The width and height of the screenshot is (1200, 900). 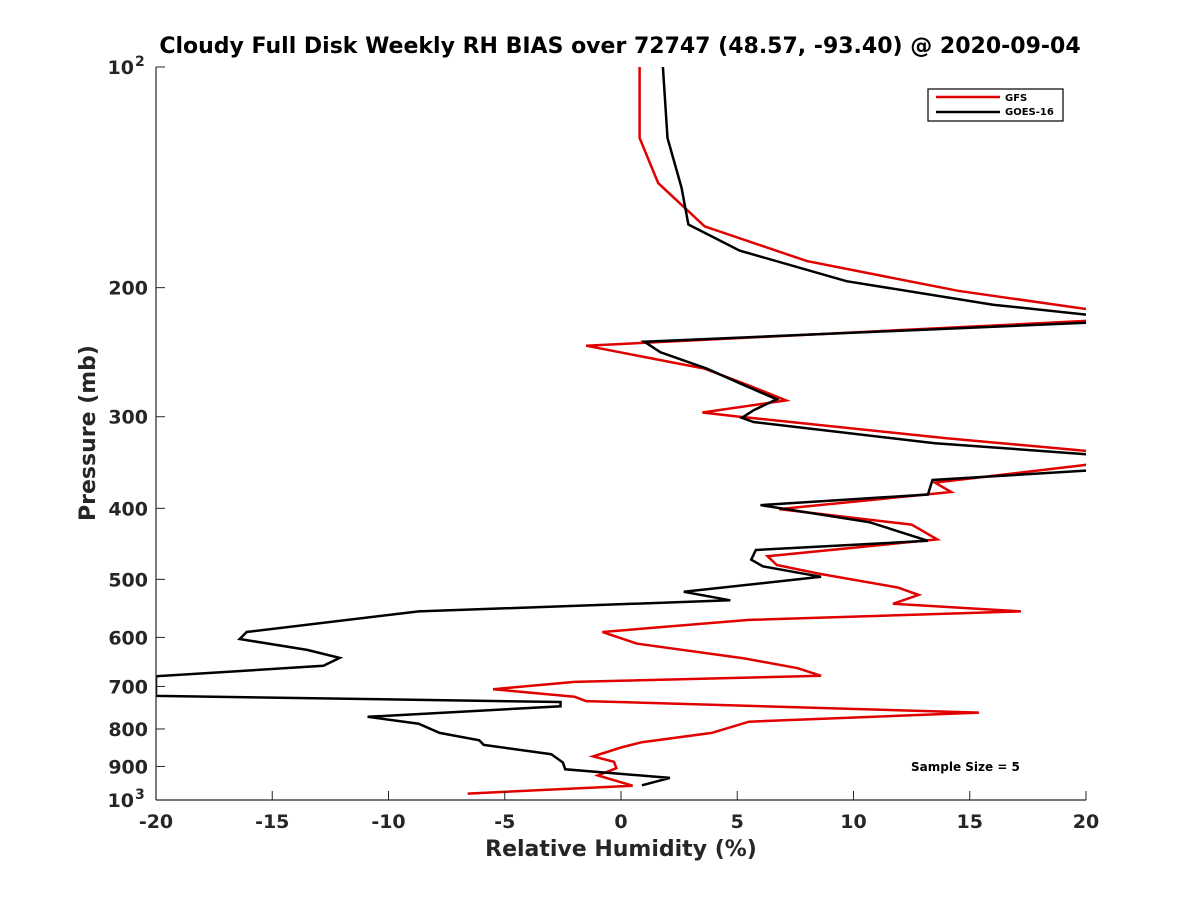 I want to click on y-tick-label: 800, so click(x=128, y=730).